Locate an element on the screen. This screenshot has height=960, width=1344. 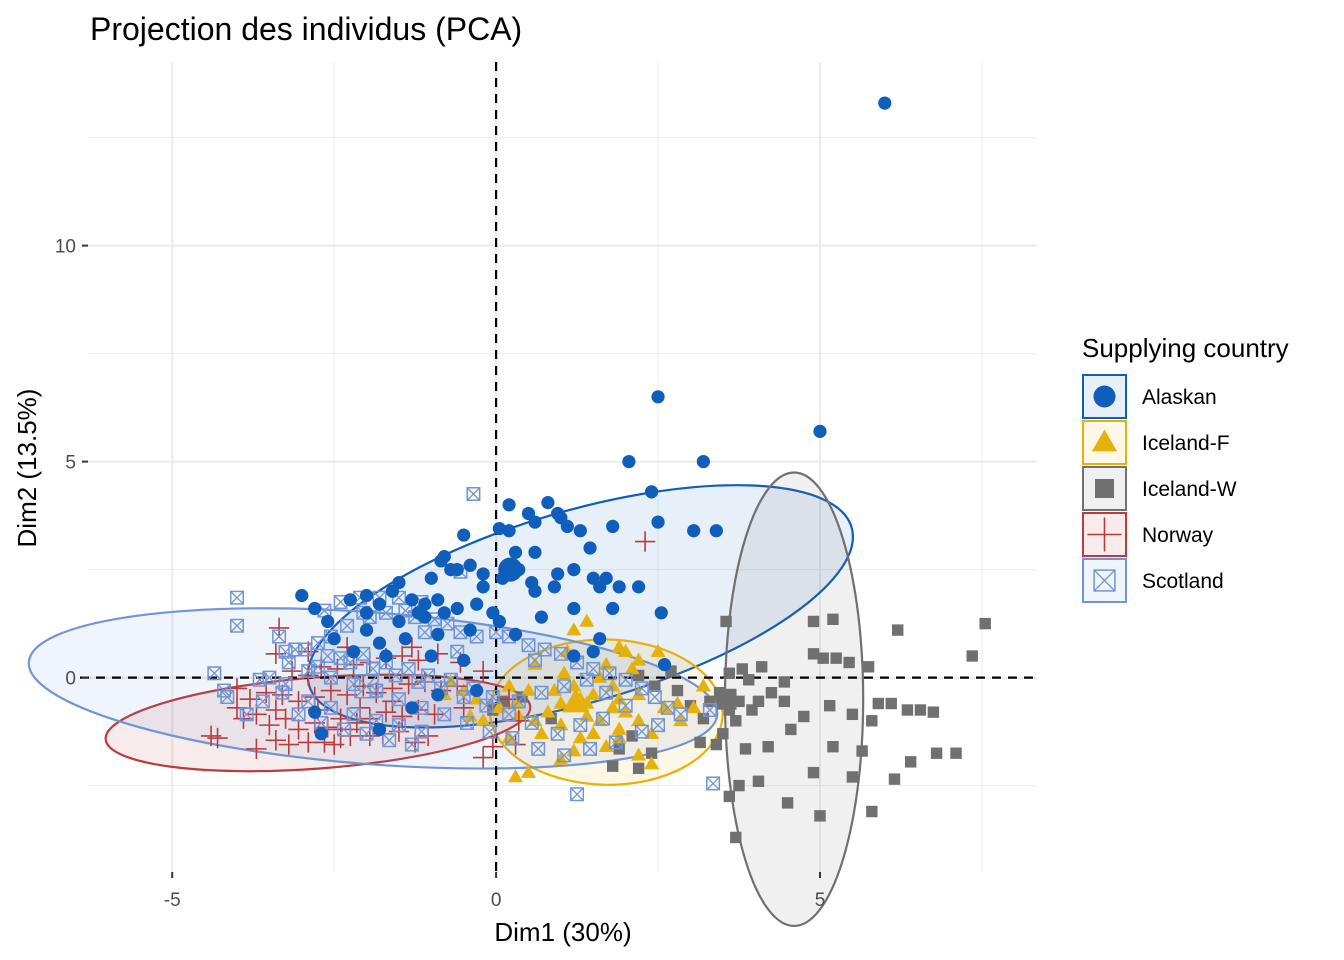
legend-label-scotland: Scotland is located at coordinates (1183, 581).